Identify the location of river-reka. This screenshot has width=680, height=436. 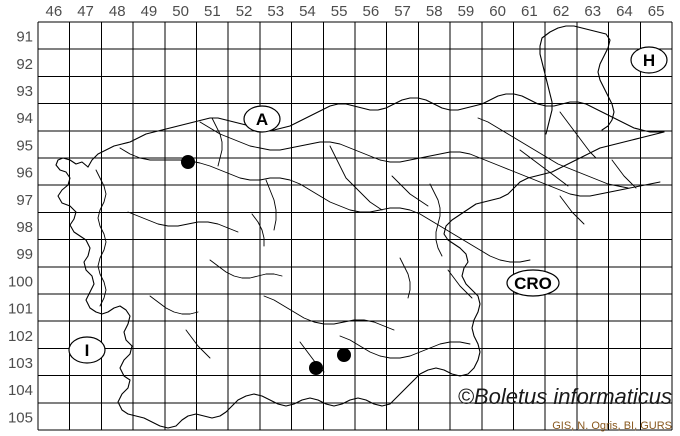
(174, 305).